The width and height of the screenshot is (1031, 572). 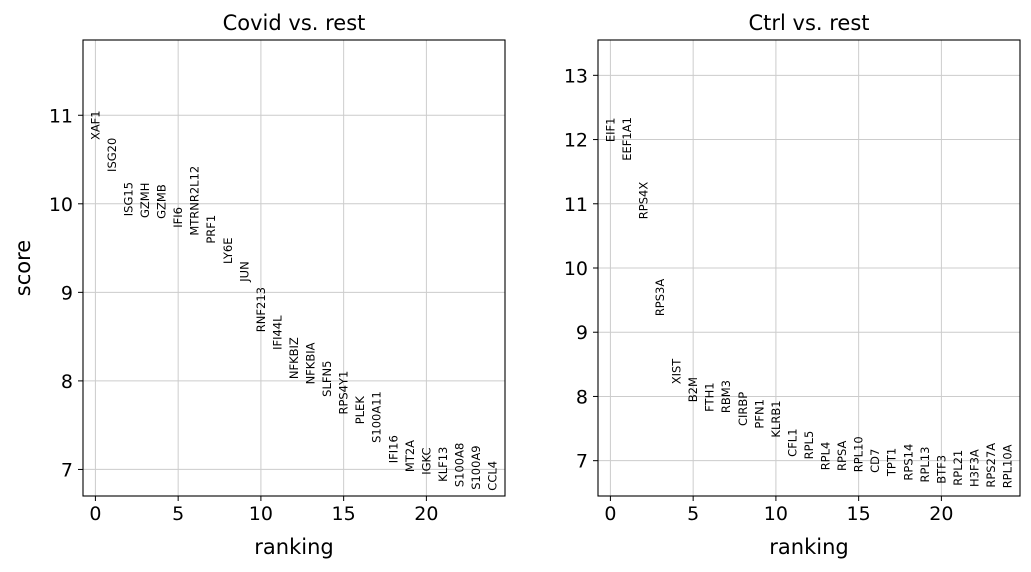 I want to click on gene-label-rpl10: RPL10, so click(x=859, y=454).